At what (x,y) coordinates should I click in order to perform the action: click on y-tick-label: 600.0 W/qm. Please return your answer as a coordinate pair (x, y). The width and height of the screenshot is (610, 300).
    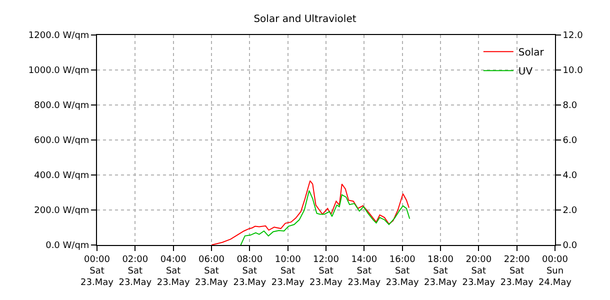
    Looking at the image, I should click on (62, 141).